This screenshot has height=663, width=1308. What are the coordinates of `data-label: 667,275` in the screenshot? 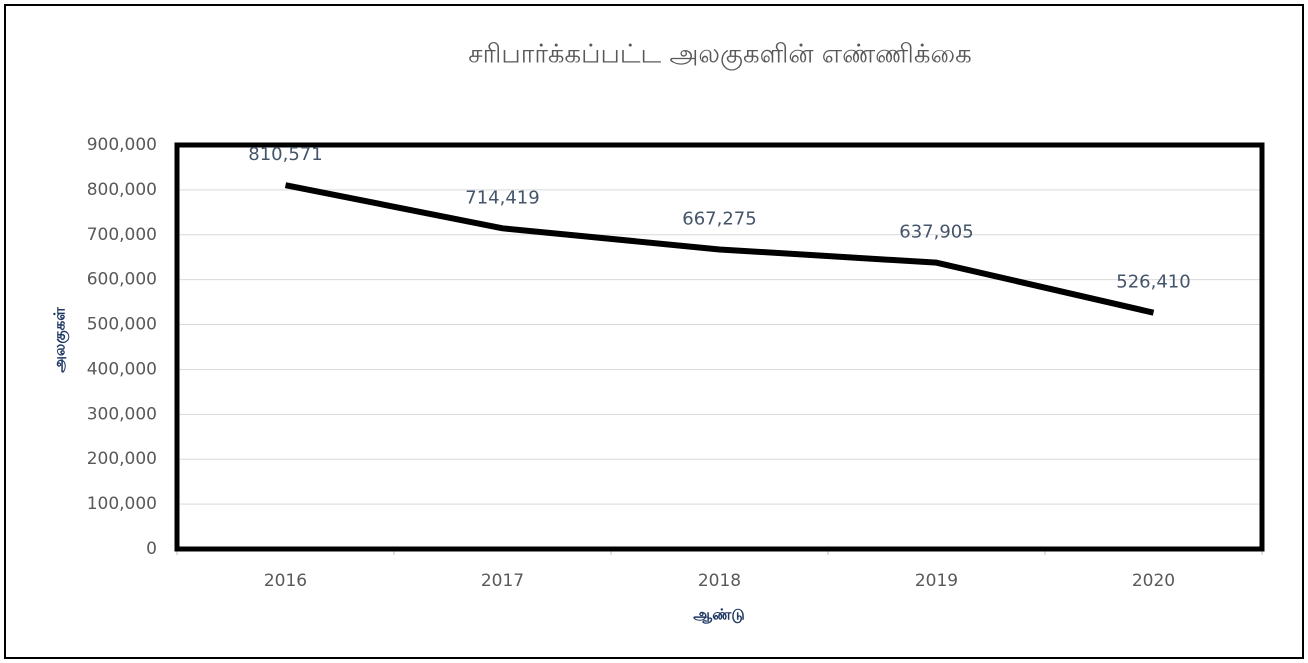 It's located at (719, 218).